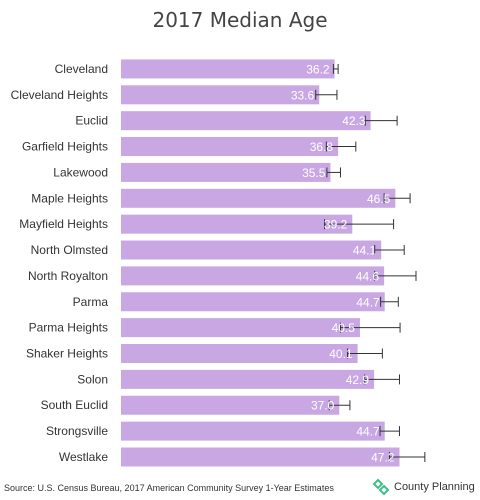  Describe the element at coordinates (381, 487) in the screenshot. I see `county-planning-logo-icon` at that location.